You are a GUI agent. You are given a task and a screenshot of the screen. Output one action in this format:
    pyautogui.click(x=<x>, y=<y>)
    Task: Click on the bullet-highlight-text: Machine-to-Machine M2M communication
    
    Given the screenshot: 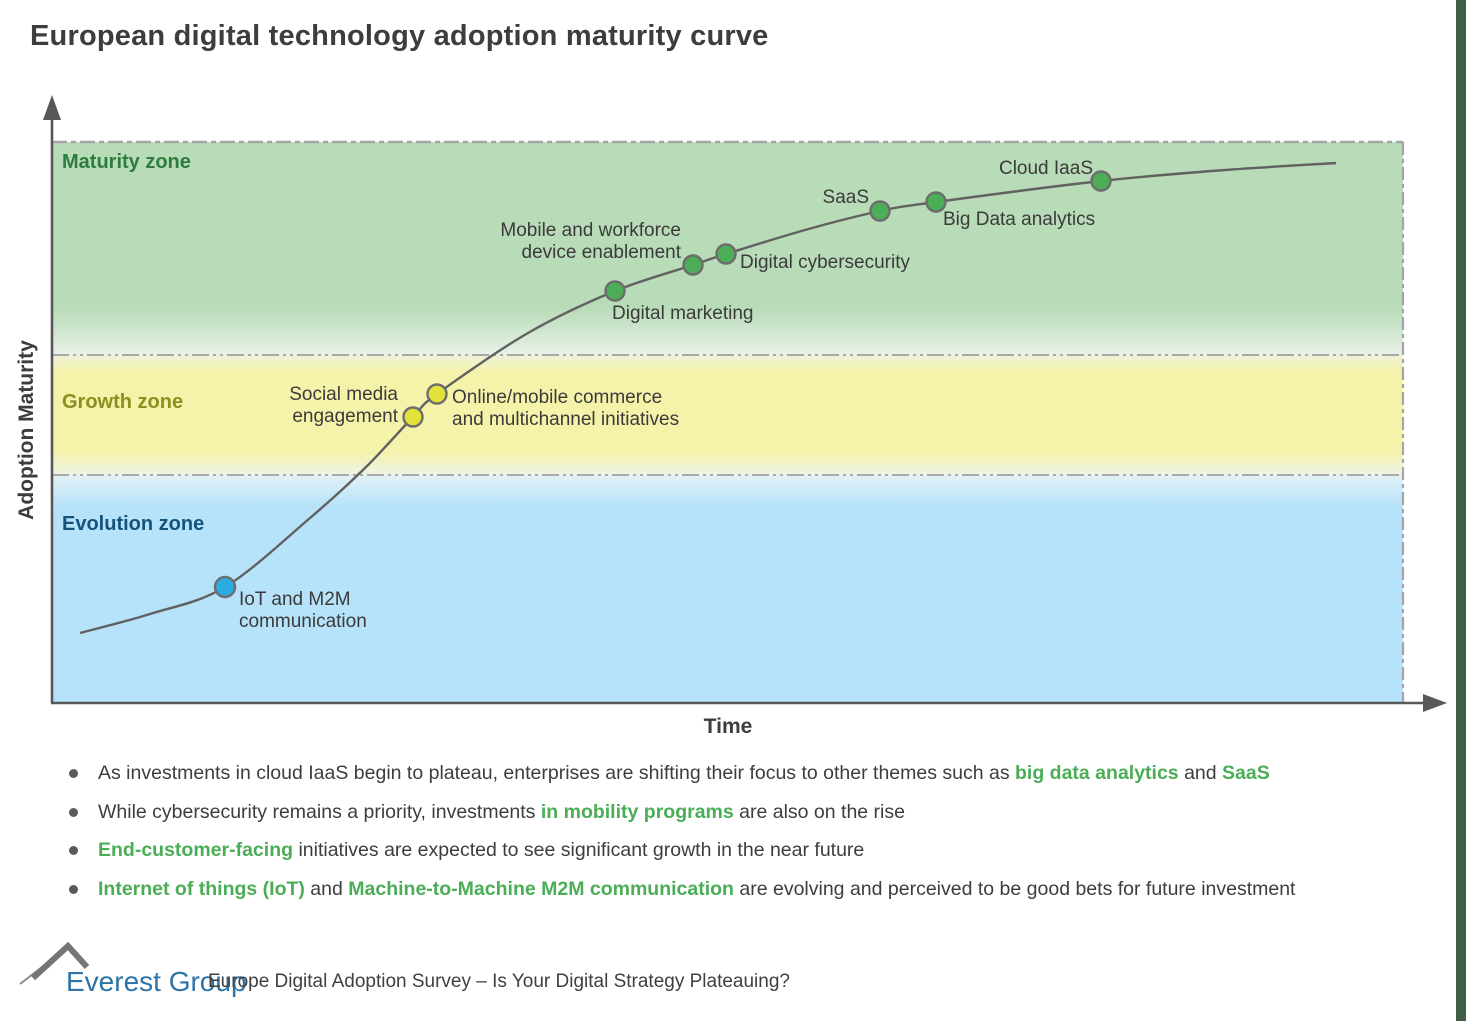 What is the action you would take?
    pyautogui.click(x=541, y=888)
    